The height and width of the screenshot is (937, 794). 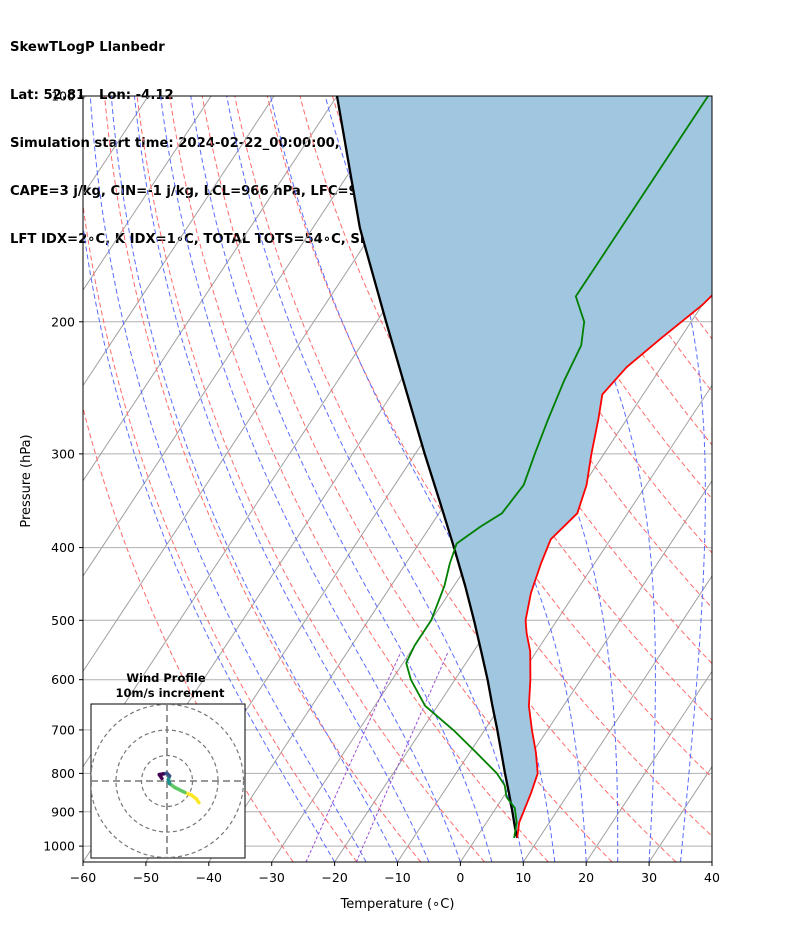 I want to click on x-tick-label: 30, so click(x=649, y=877).